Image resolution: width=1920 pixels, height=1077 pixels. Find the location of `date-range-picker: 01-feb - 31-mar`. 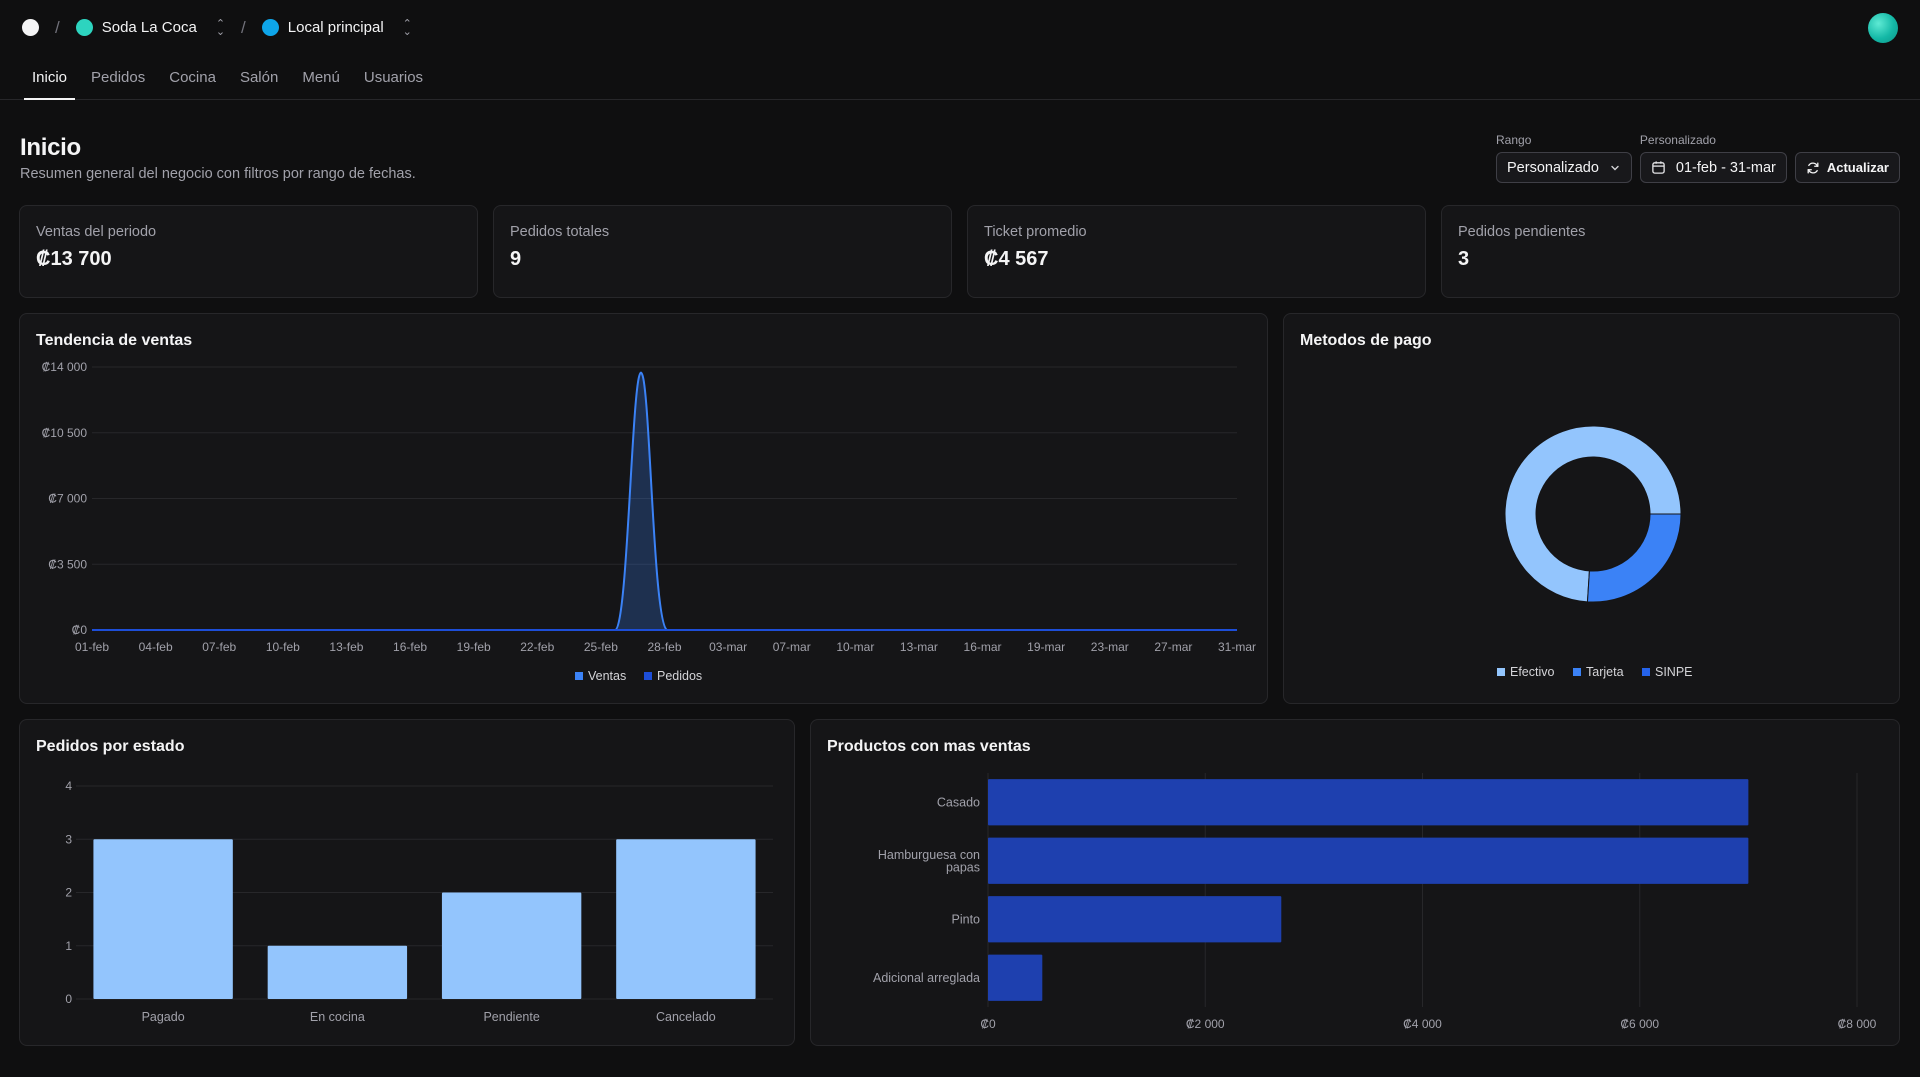

date-range-picker: 01-feb - 31-mar is located at coordinates (1713, 167).